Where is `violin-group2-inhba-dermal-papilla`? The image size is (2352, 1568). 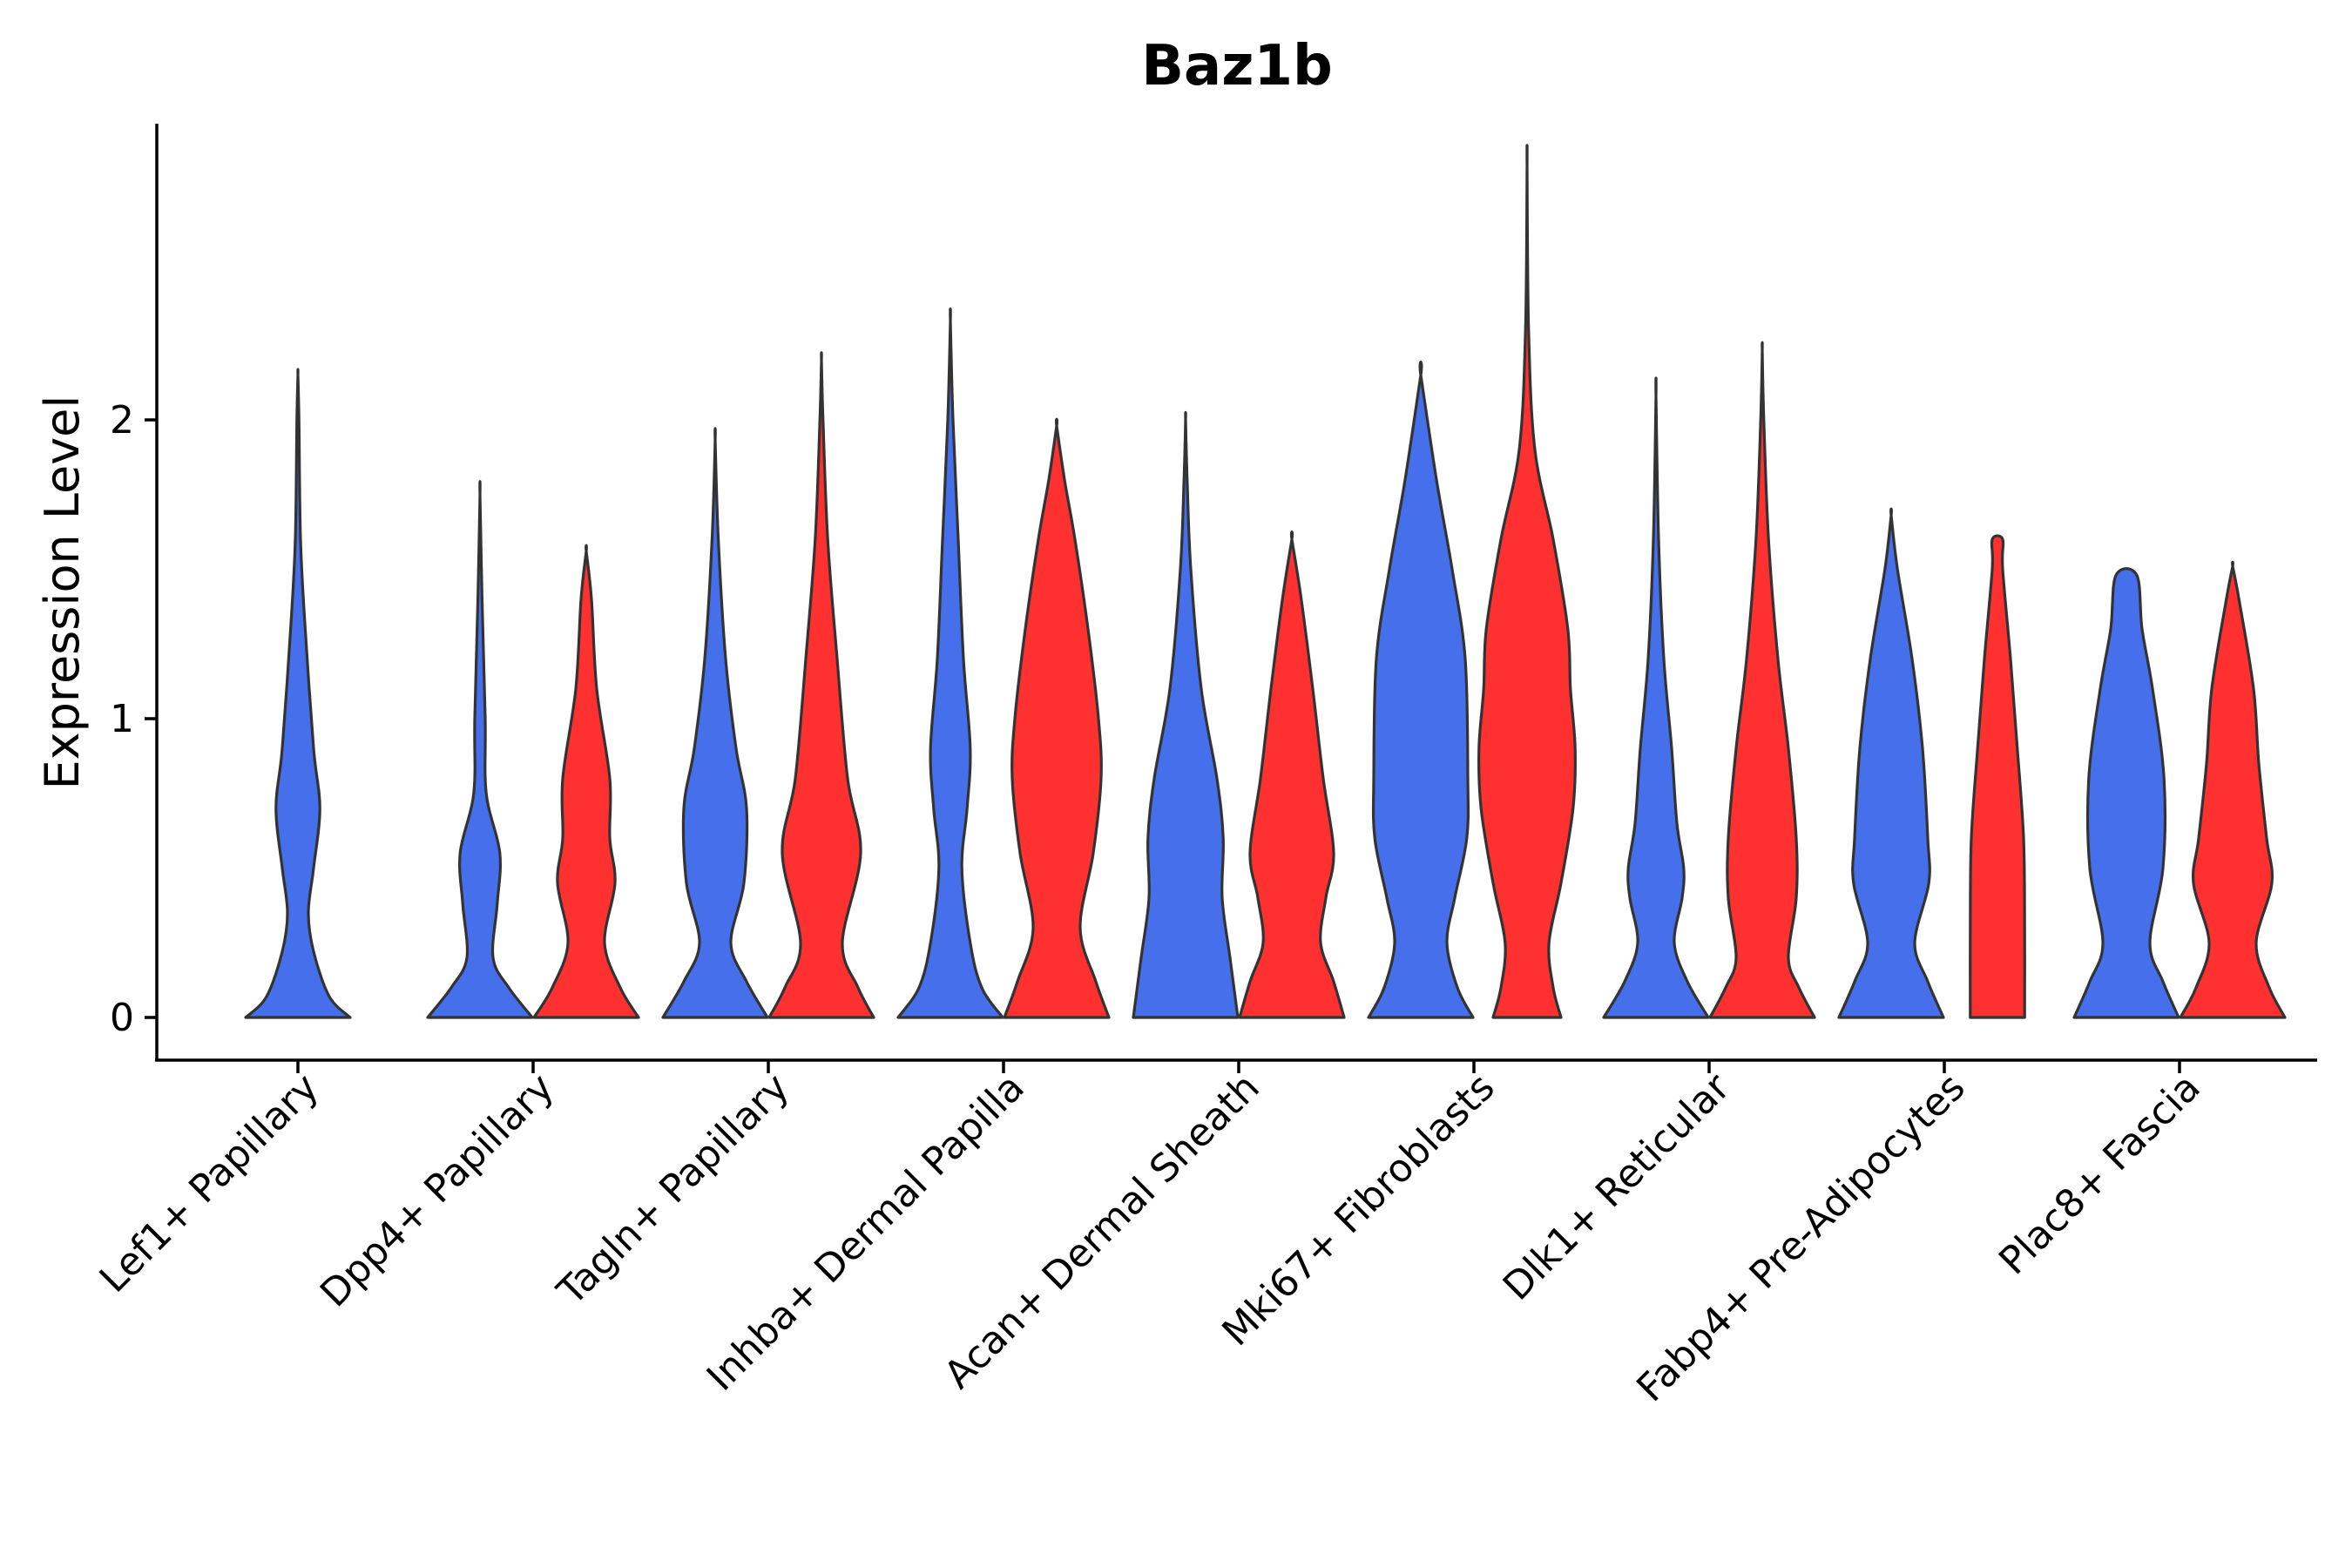
violin-group2-inhba-dermal-papilla is located at coordinates (1057, 718).